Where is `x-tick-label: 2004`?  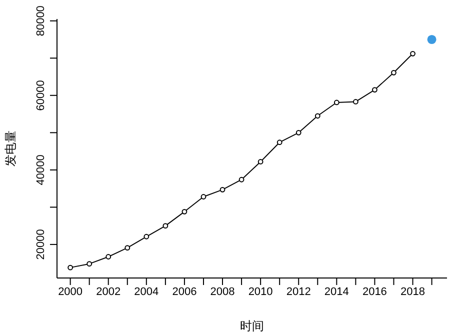 x-tick-label: 2004 is located at coordinates (146, 292).